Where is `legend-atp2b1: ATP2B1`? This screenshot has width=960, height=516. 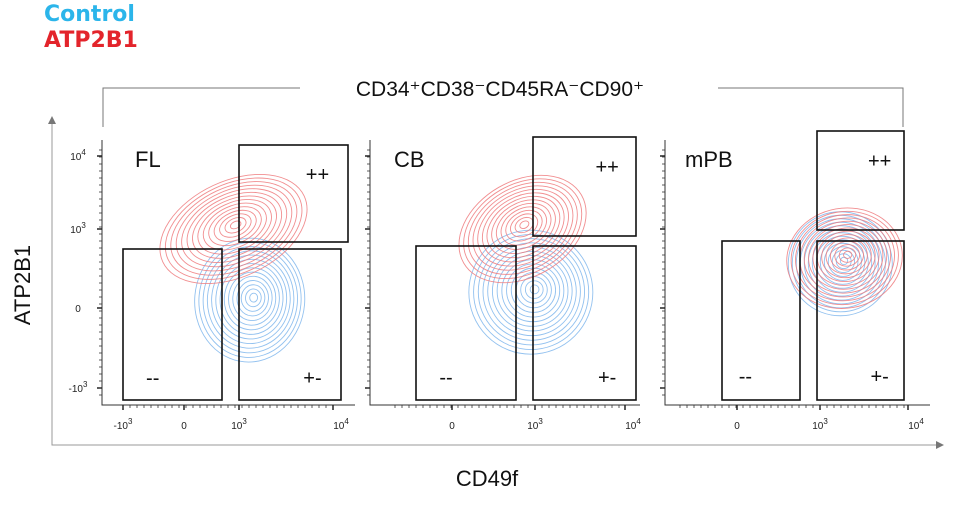
legend-atp2b1: ATP2B1 is located at coordinates (91, 40).